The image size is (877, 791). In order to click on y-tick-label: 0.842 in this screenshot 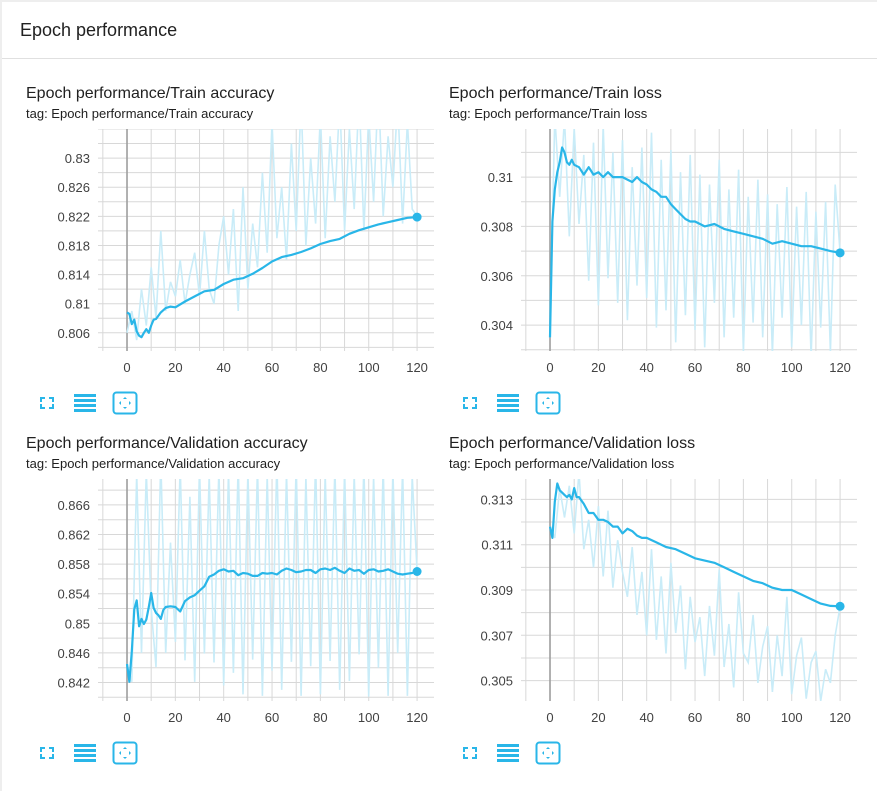, I will do `click(73, 683)`.